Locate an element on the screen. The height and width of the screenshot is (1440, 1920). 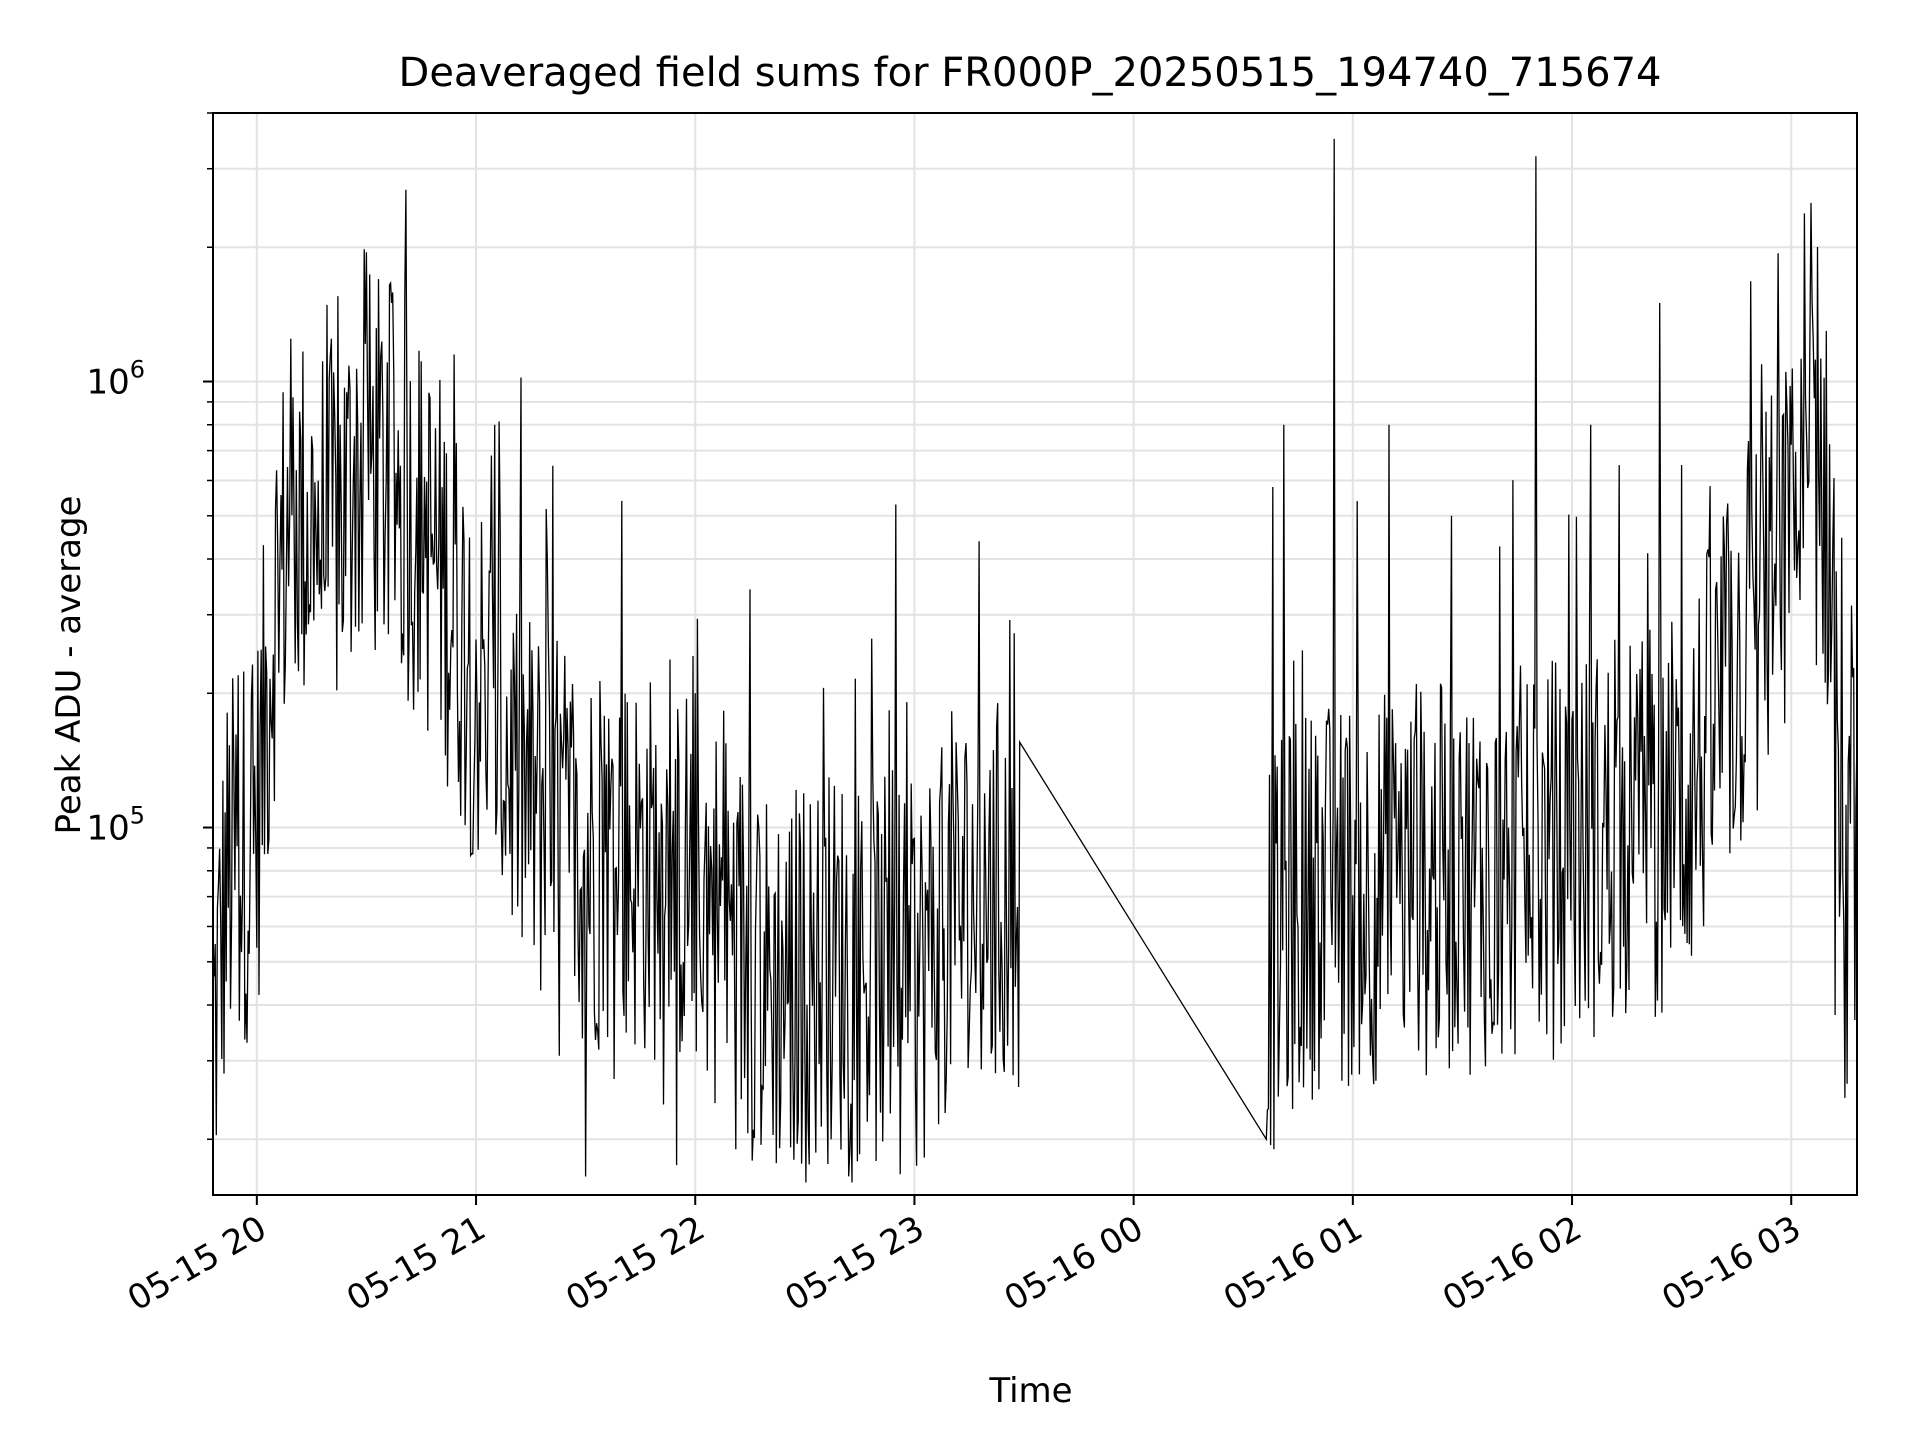
x-axis-label: Time is located at coordinates (1030, 1391).